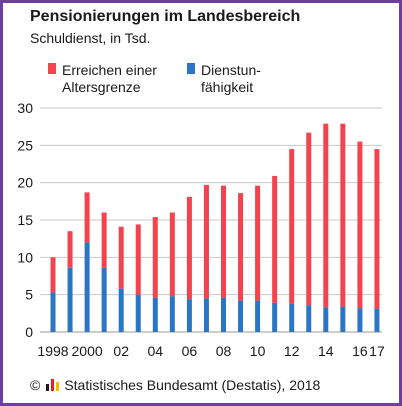 This screenshot has height=406, width=402. What do you see at coordinates (156, 351) in the screenshot?
I see `x-tick-label-2004: 04` at bounding box center [156, 351].